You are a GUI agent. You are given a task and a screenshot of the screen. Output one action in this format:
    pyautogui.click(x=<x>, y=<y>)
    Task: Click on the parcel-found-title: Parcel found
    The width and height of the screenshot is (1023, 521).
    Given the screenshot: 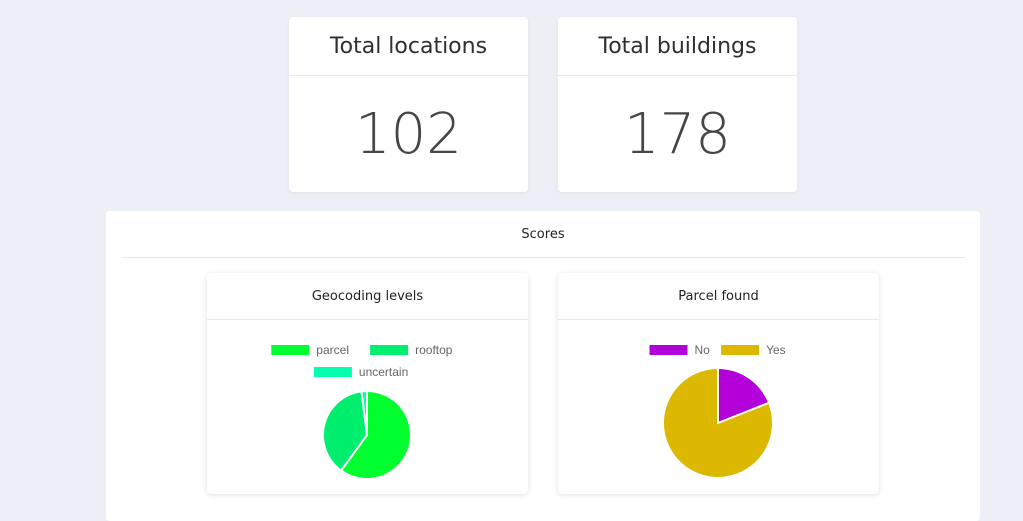 What is the action you would take?
    pyautogui.click(x=718, y=296)
    